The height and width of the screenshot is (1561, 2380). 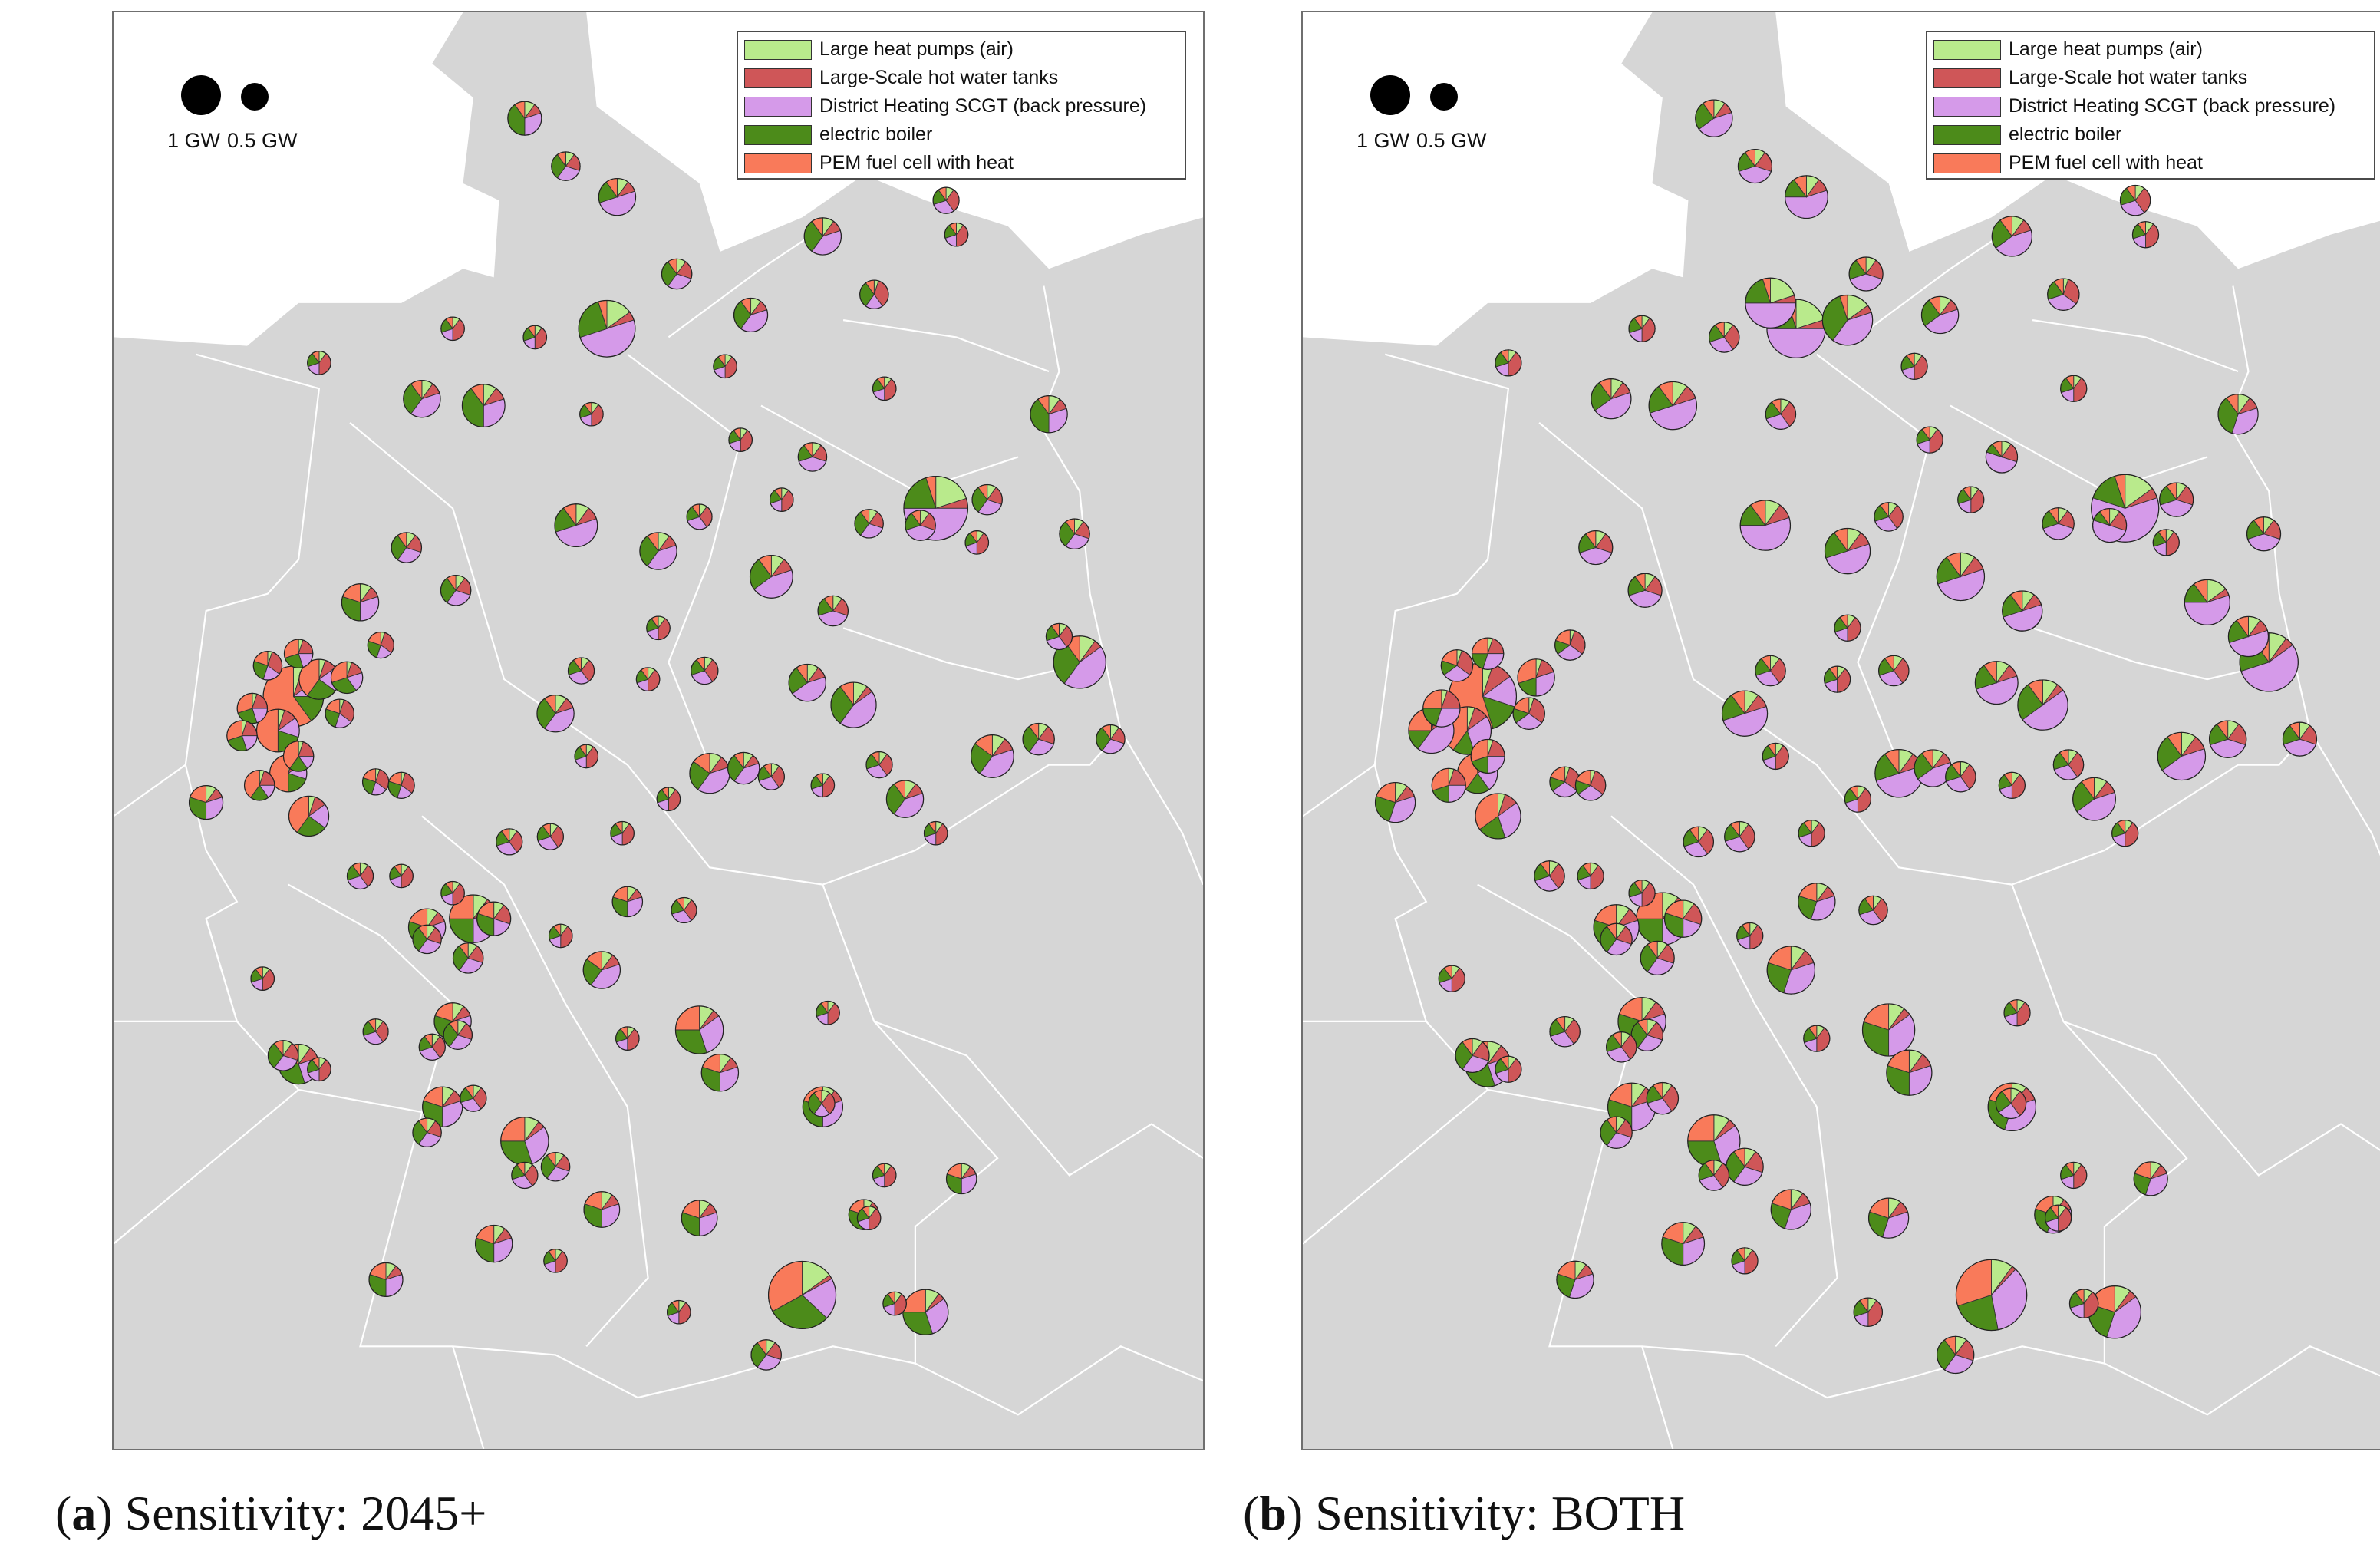 I want to click on legend-item: District Heating SCGT (back pressure), so click(x=961, y=106).